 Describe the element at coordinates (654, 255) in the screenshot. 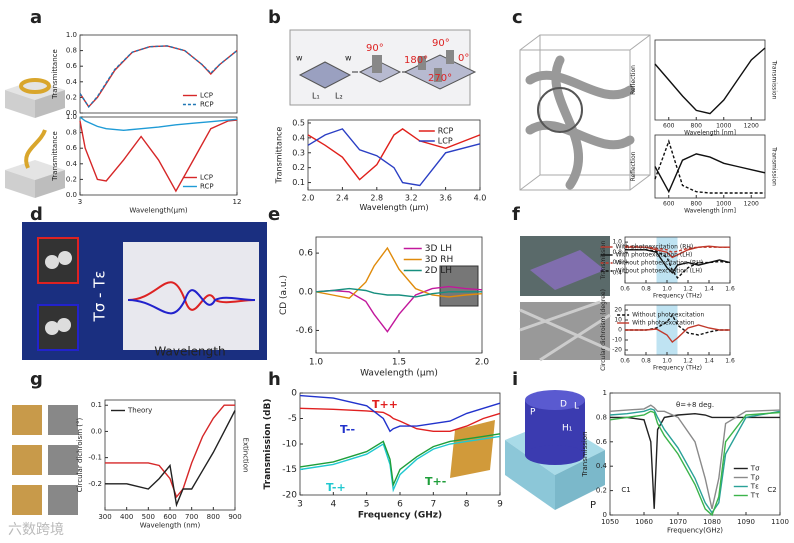

I see `legend-label: With photoexcitation (LH)` at that location.